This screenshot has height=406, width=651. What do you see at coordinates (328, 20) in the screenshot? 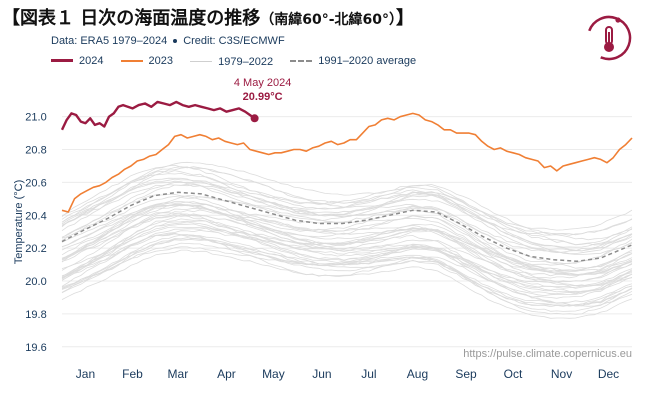
I see `chart-title-region: （南緯60°-北緯60°）` at bounding box center [328, 20].